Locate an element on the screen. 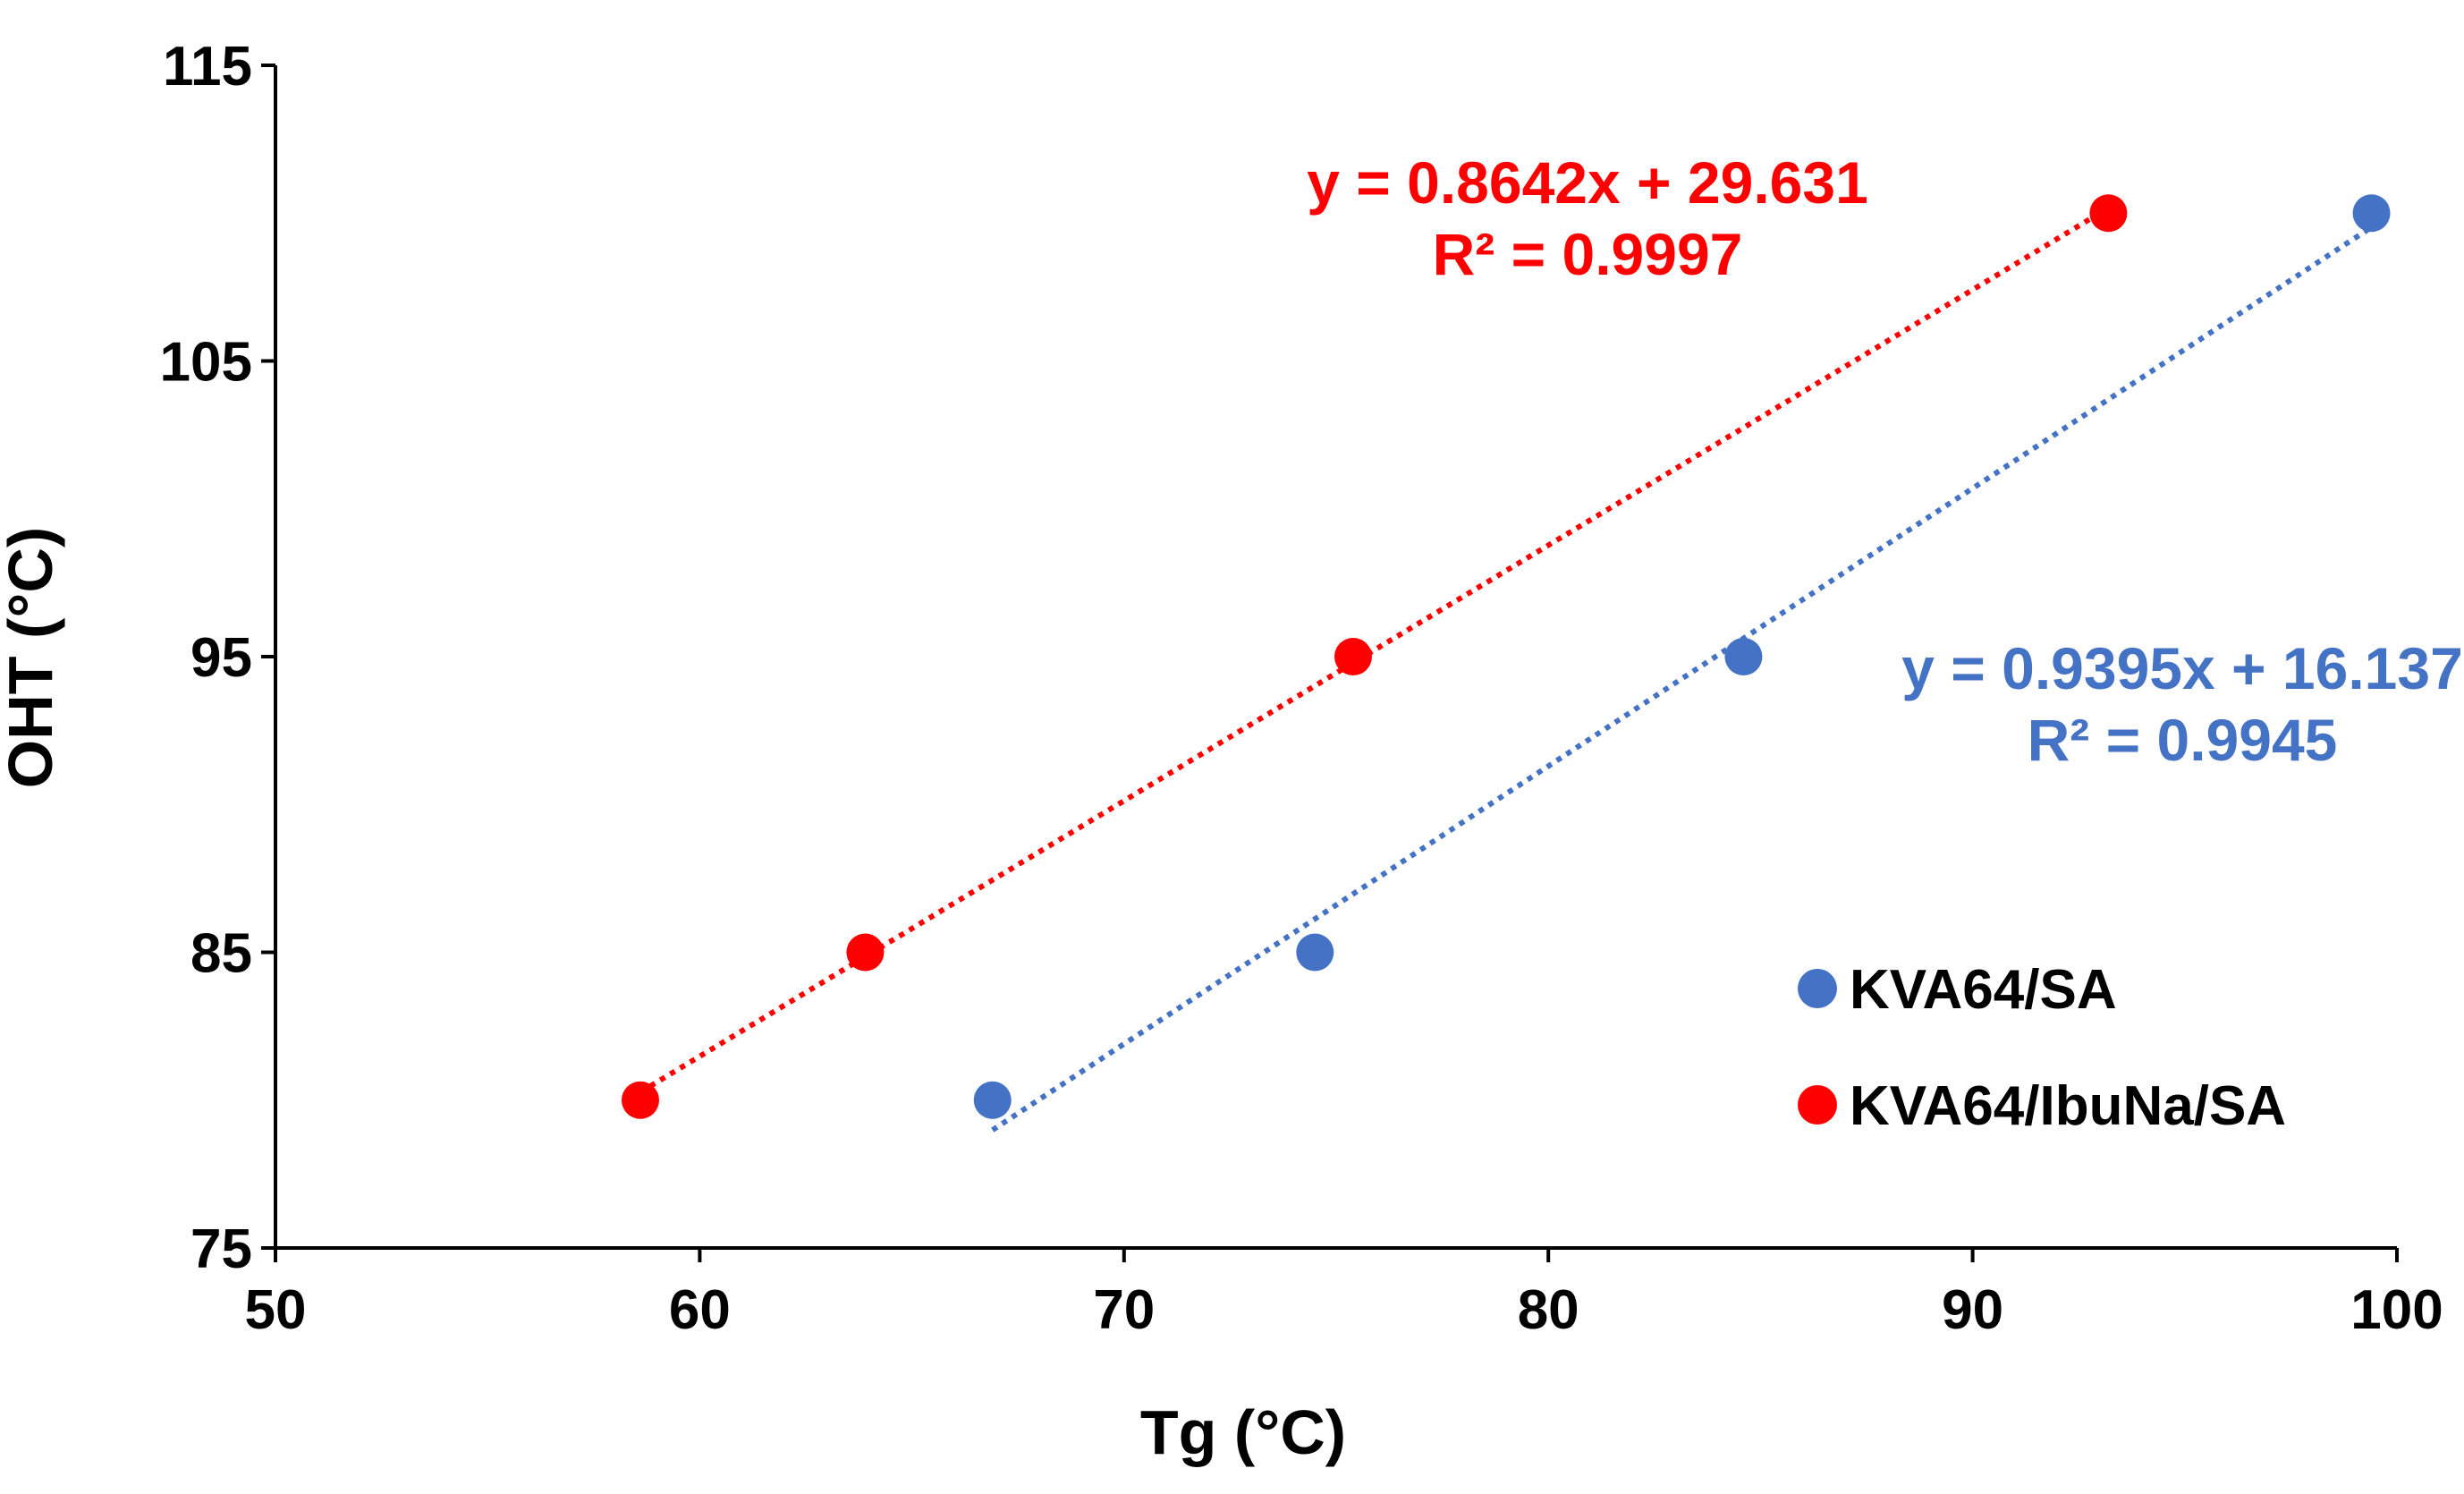 This screenshot has height=1494, width=2464. x-tick-label: 80 is located at coordinates (1548, 1310).